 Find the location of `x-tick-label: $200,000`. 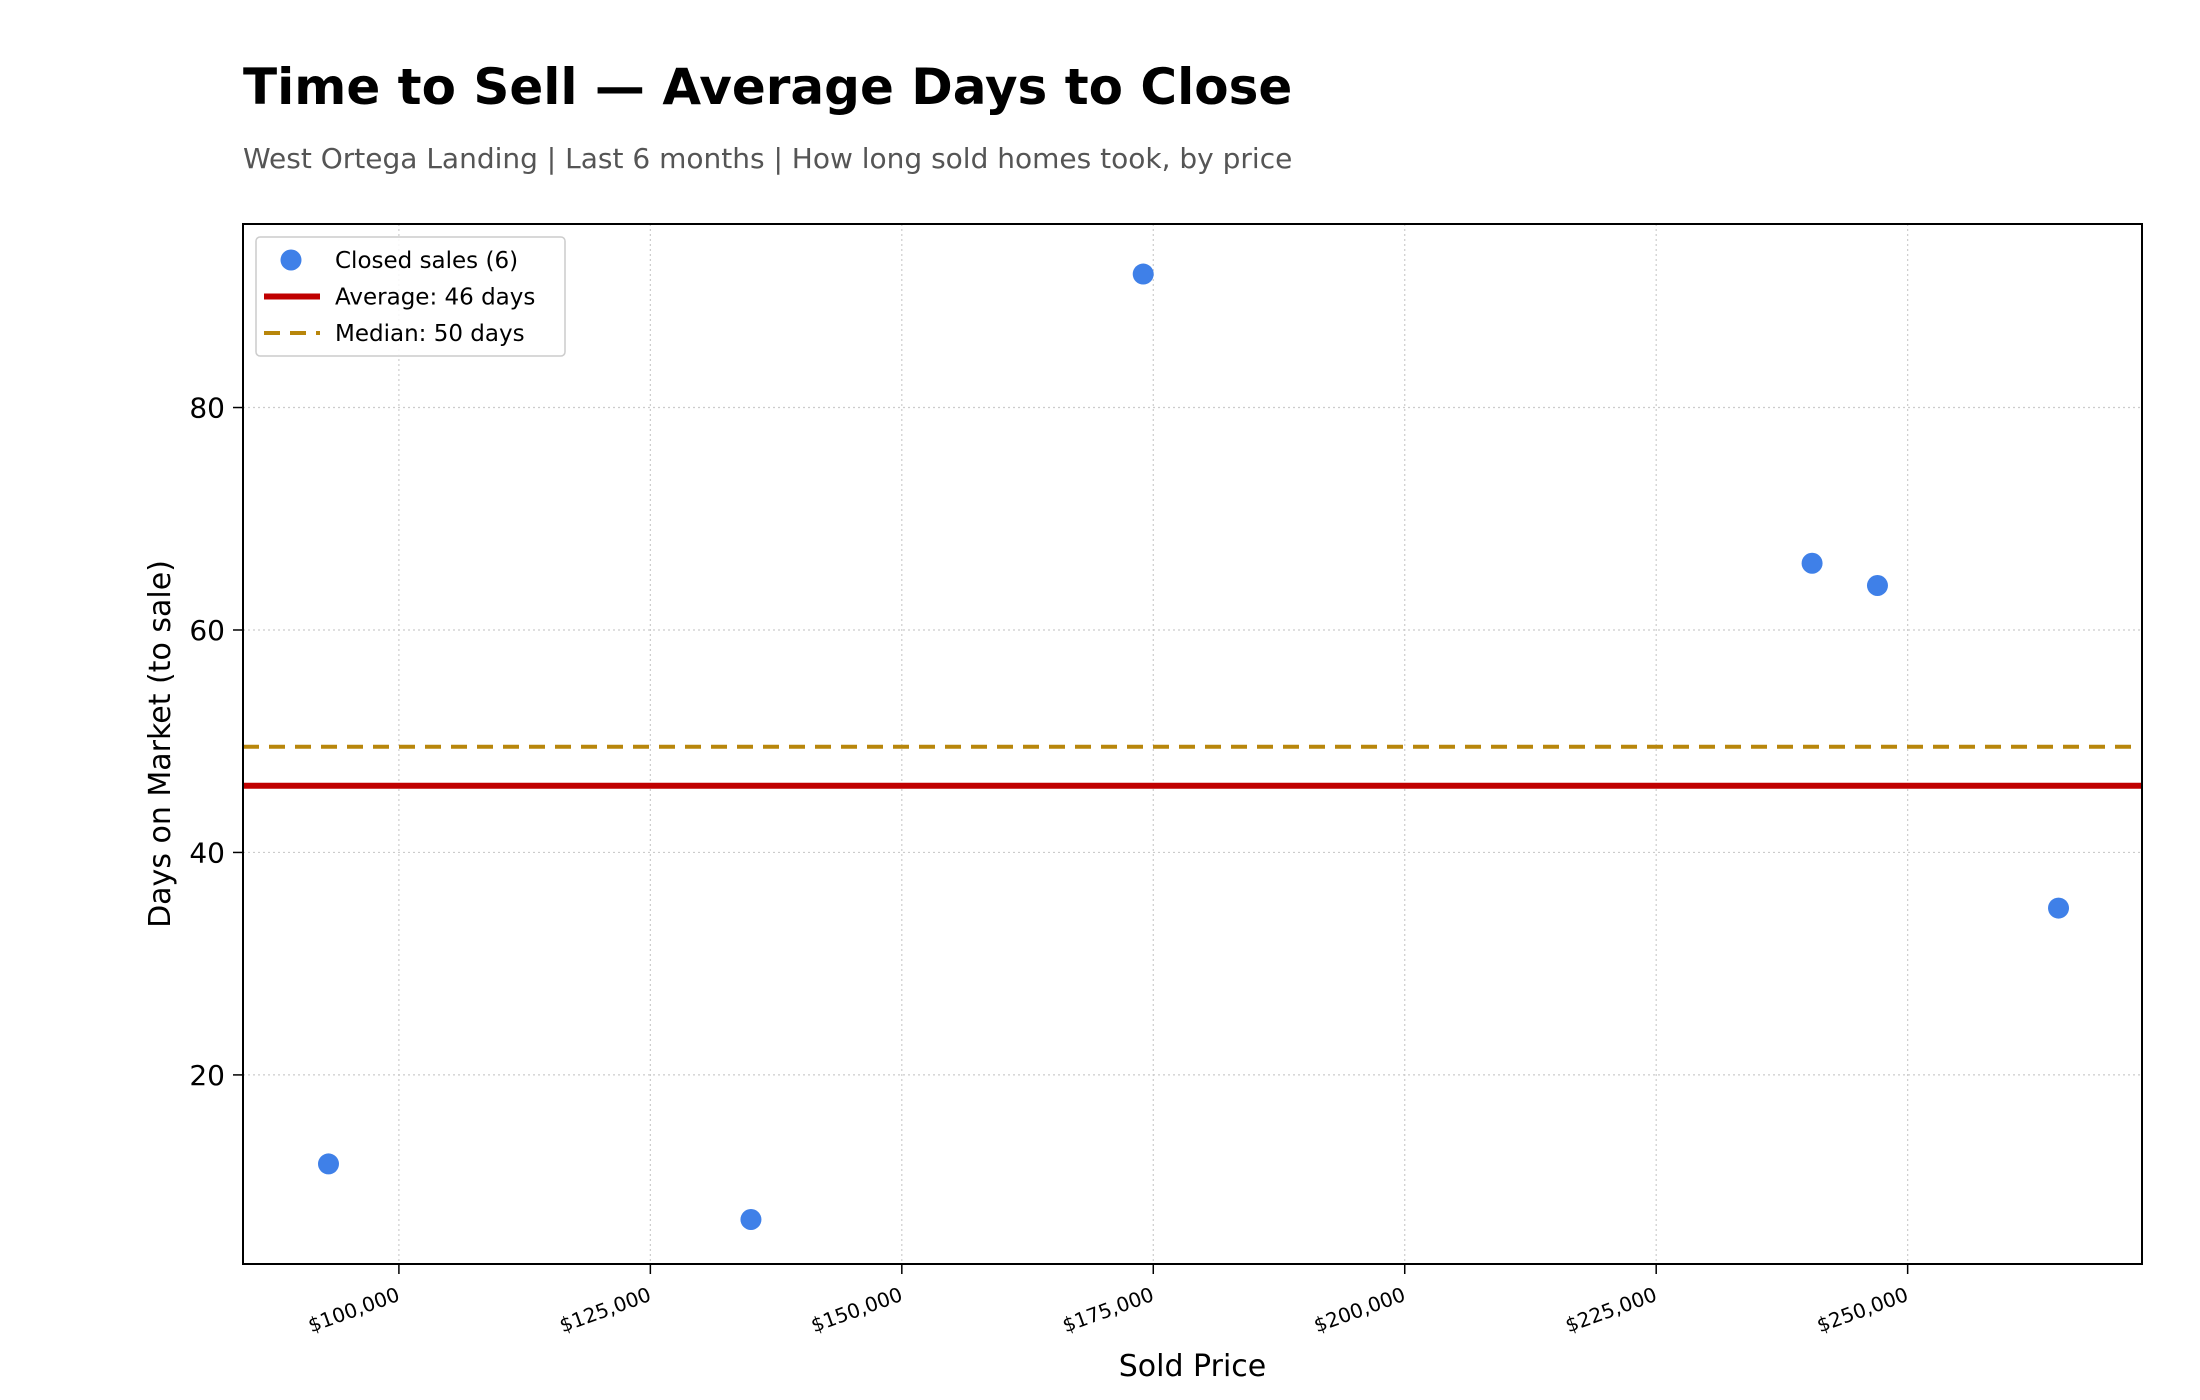

x-tick-label: $200,000 is located at coordinates (1360, 1309).